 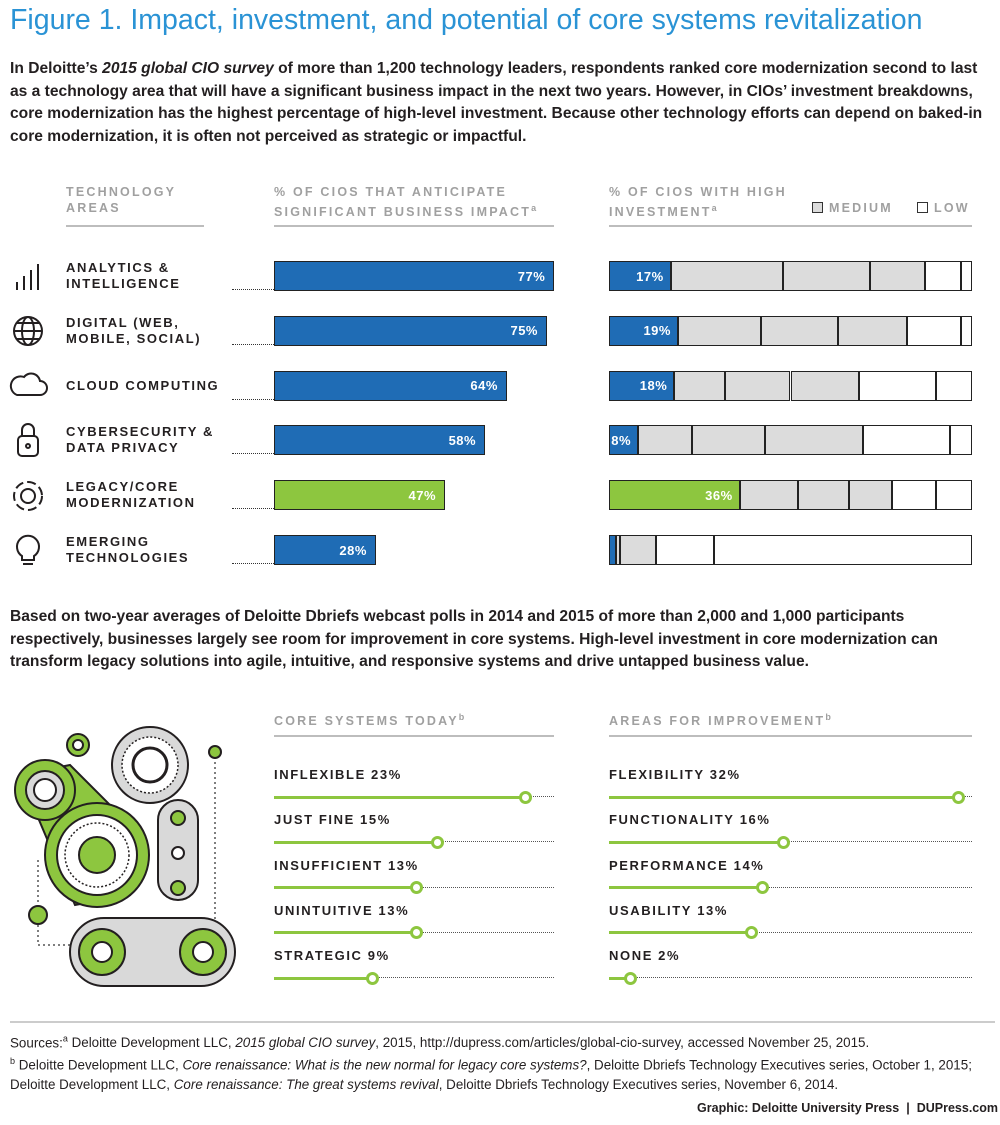 What do you see at coordinates (28, 496) in the screenshot?
I see `cycle-icon` at bounding box center [28, 496].